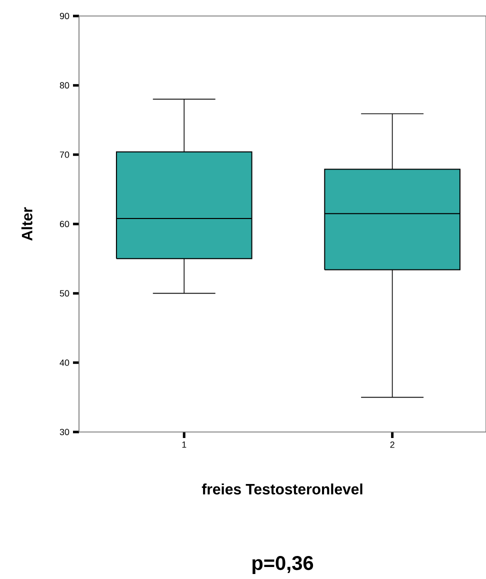  What do you see at coordinates (392, 445) in the screenshot?
I see `x-tick-label: 2` at bounding box center [392, 445].